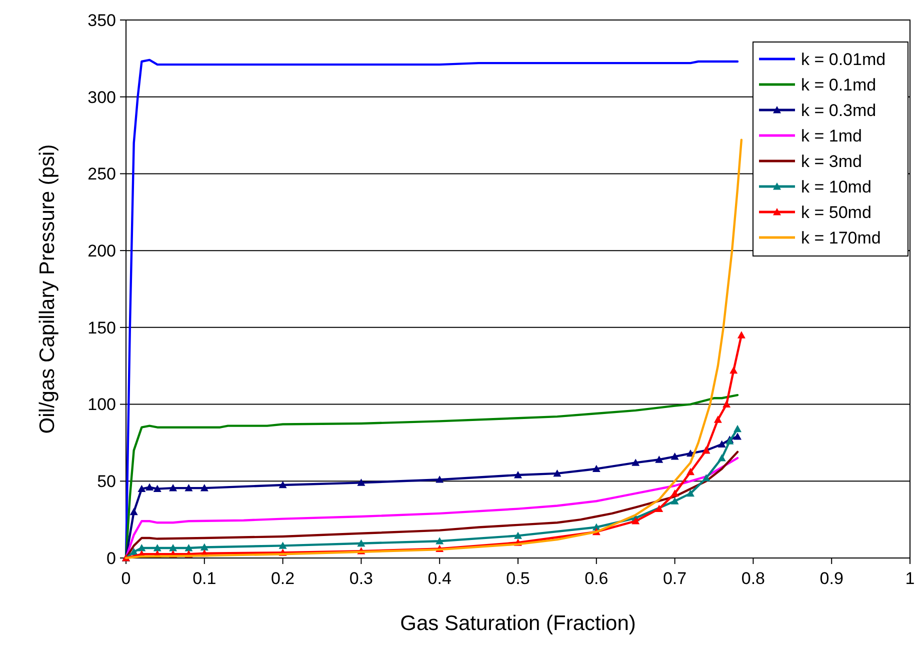  What do you see at coordinates (111, 558) in the screenshot?
I see `y-tick-label: 0` at bounding box center [111, 558].